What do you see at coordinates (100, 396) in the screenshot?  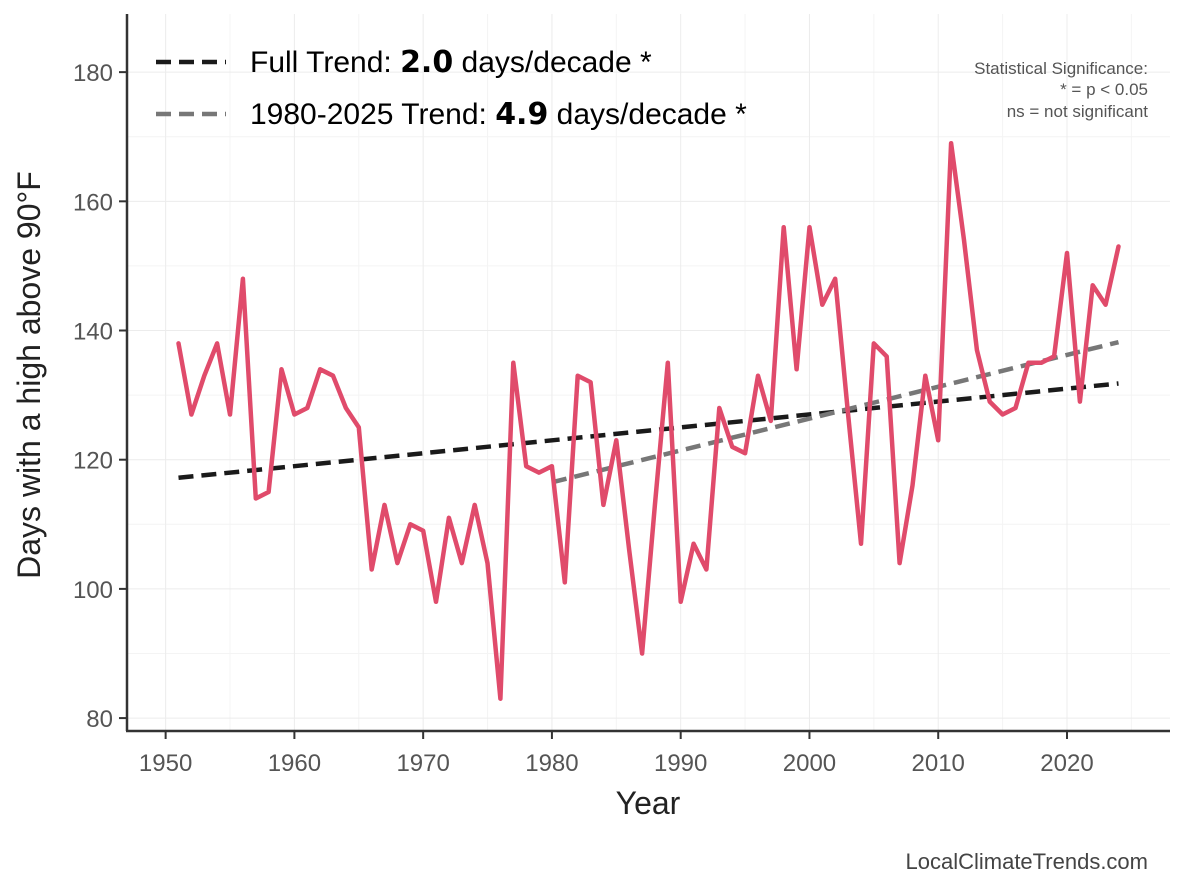 I see `y-ticks: 80 100 120 140 160 180` at bounding box center [100, 396].